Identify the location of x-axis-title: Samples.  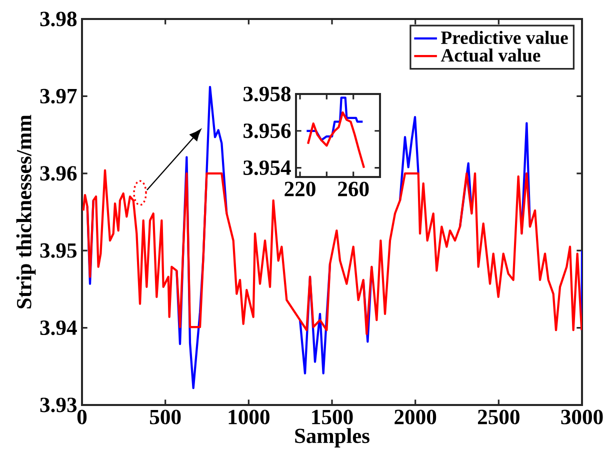
(332, 438).